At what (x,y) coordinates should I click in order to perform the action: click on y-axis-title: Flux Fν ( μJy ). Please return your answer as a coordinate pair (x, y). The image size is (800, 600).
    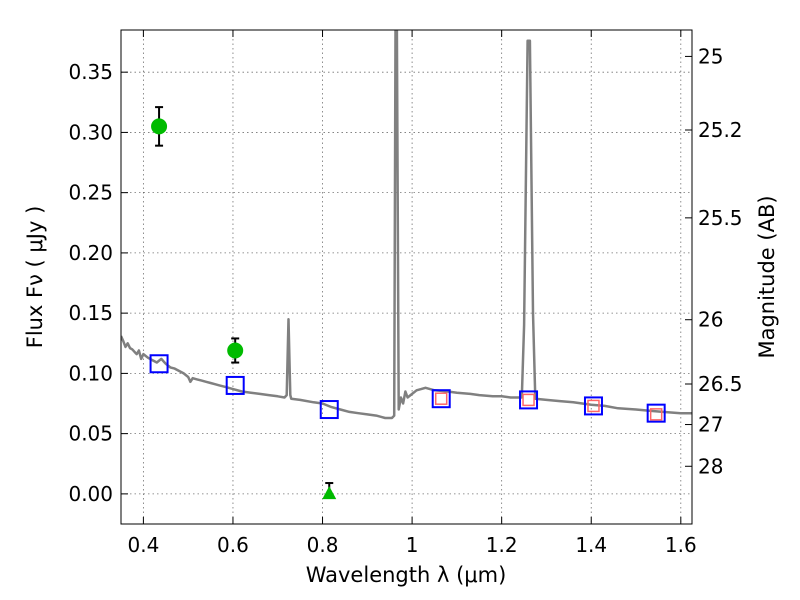
    Looking at the image, I should click on (35, 277).